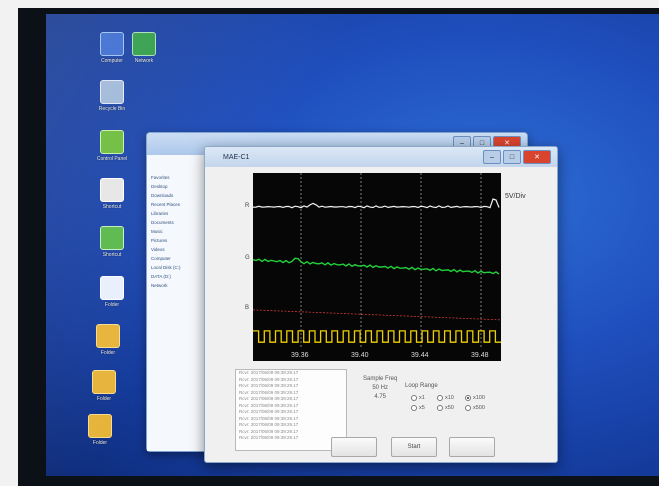 The width and height of the screenshot is (659, 486). What do you see at coordinates (377, 315) in the screenshot?
I see `trace-red` at bounding box center [377, 315].